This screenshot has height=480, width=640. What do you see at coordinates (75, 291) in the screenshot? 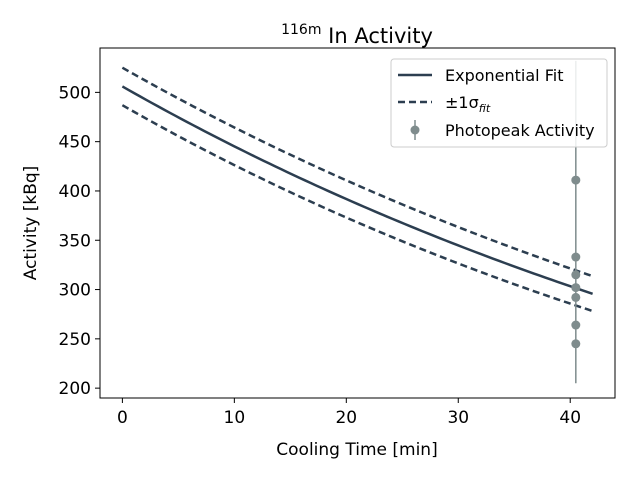
I see `y-tick-label: 300` at bounding box center [75, 291].